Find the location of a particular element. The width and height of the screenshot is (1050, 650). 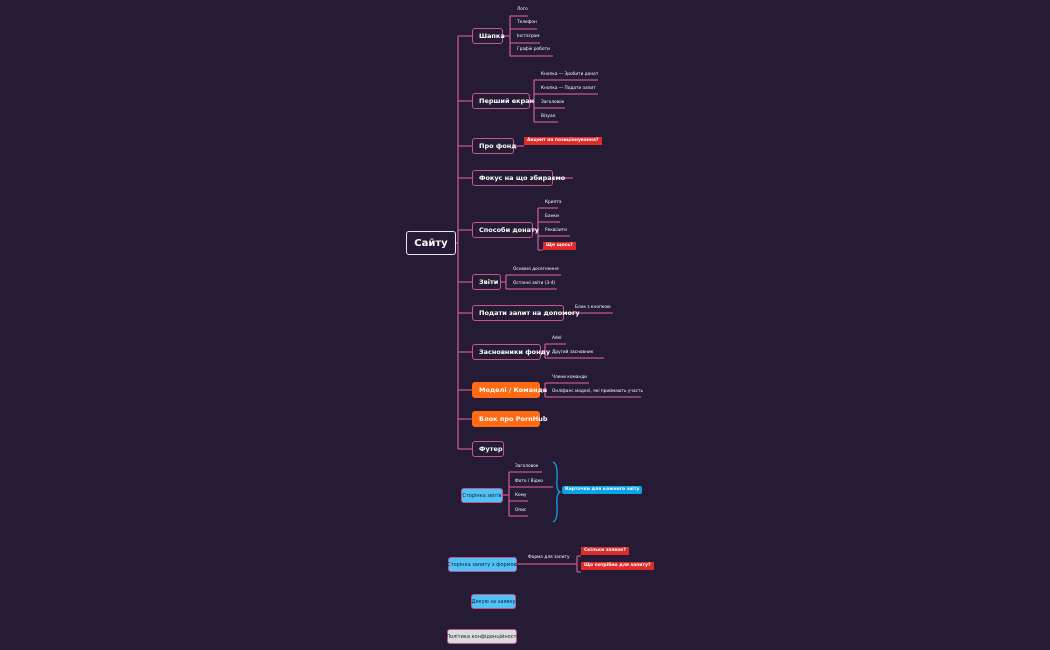

leaf: Кнопка — Подати запит is located at coordinates (568, 88).